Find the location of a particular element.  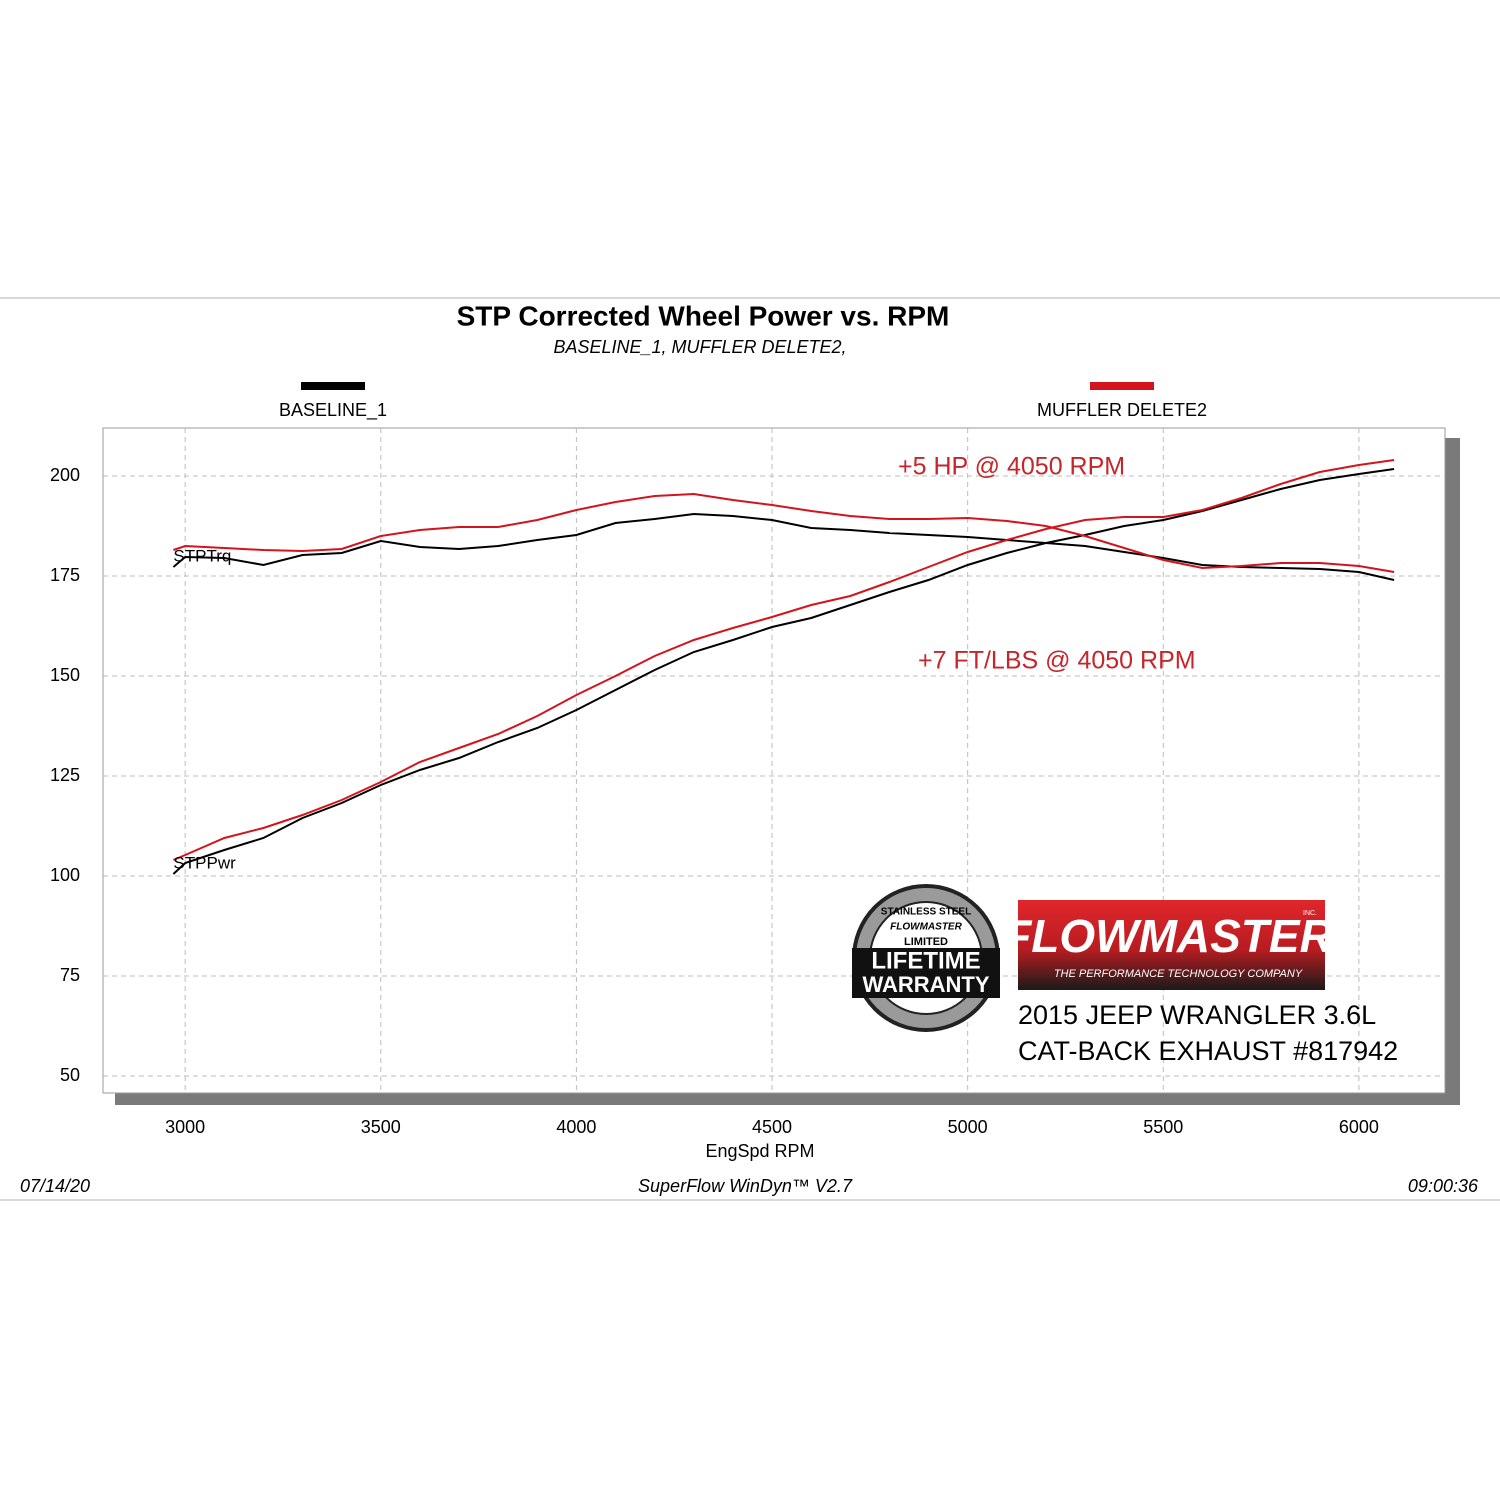

annotation: +7 FT/LBS @ 4050 RPM is located at coordinates (1057, 661).